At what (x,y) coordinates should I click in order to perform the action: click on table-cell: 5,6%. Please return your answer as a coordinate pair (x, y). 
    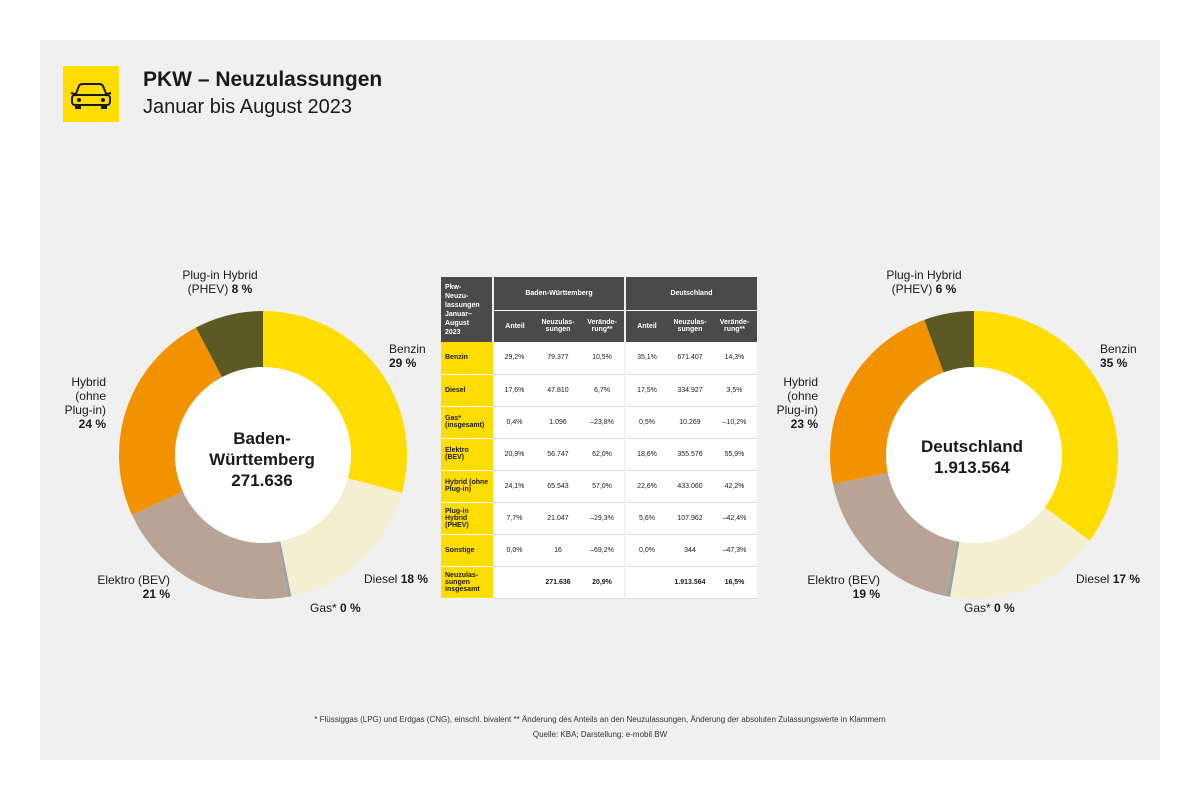
    Looking at the image, I should click on (646, 518).